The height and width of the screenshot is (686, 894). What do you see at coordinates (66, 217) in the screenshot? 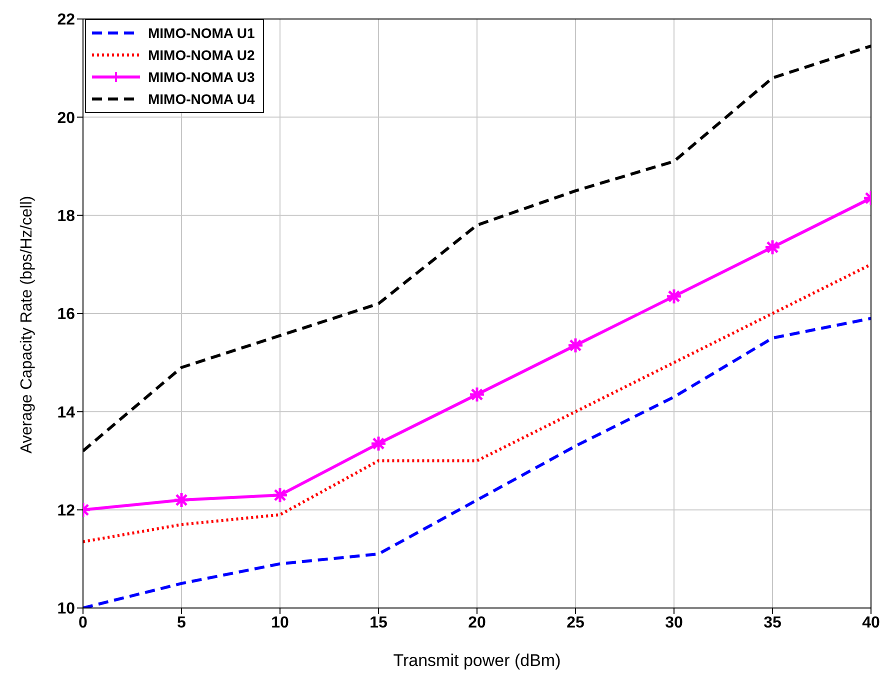
I see `y-tick-label: 18` at bounding box center [66, 217].